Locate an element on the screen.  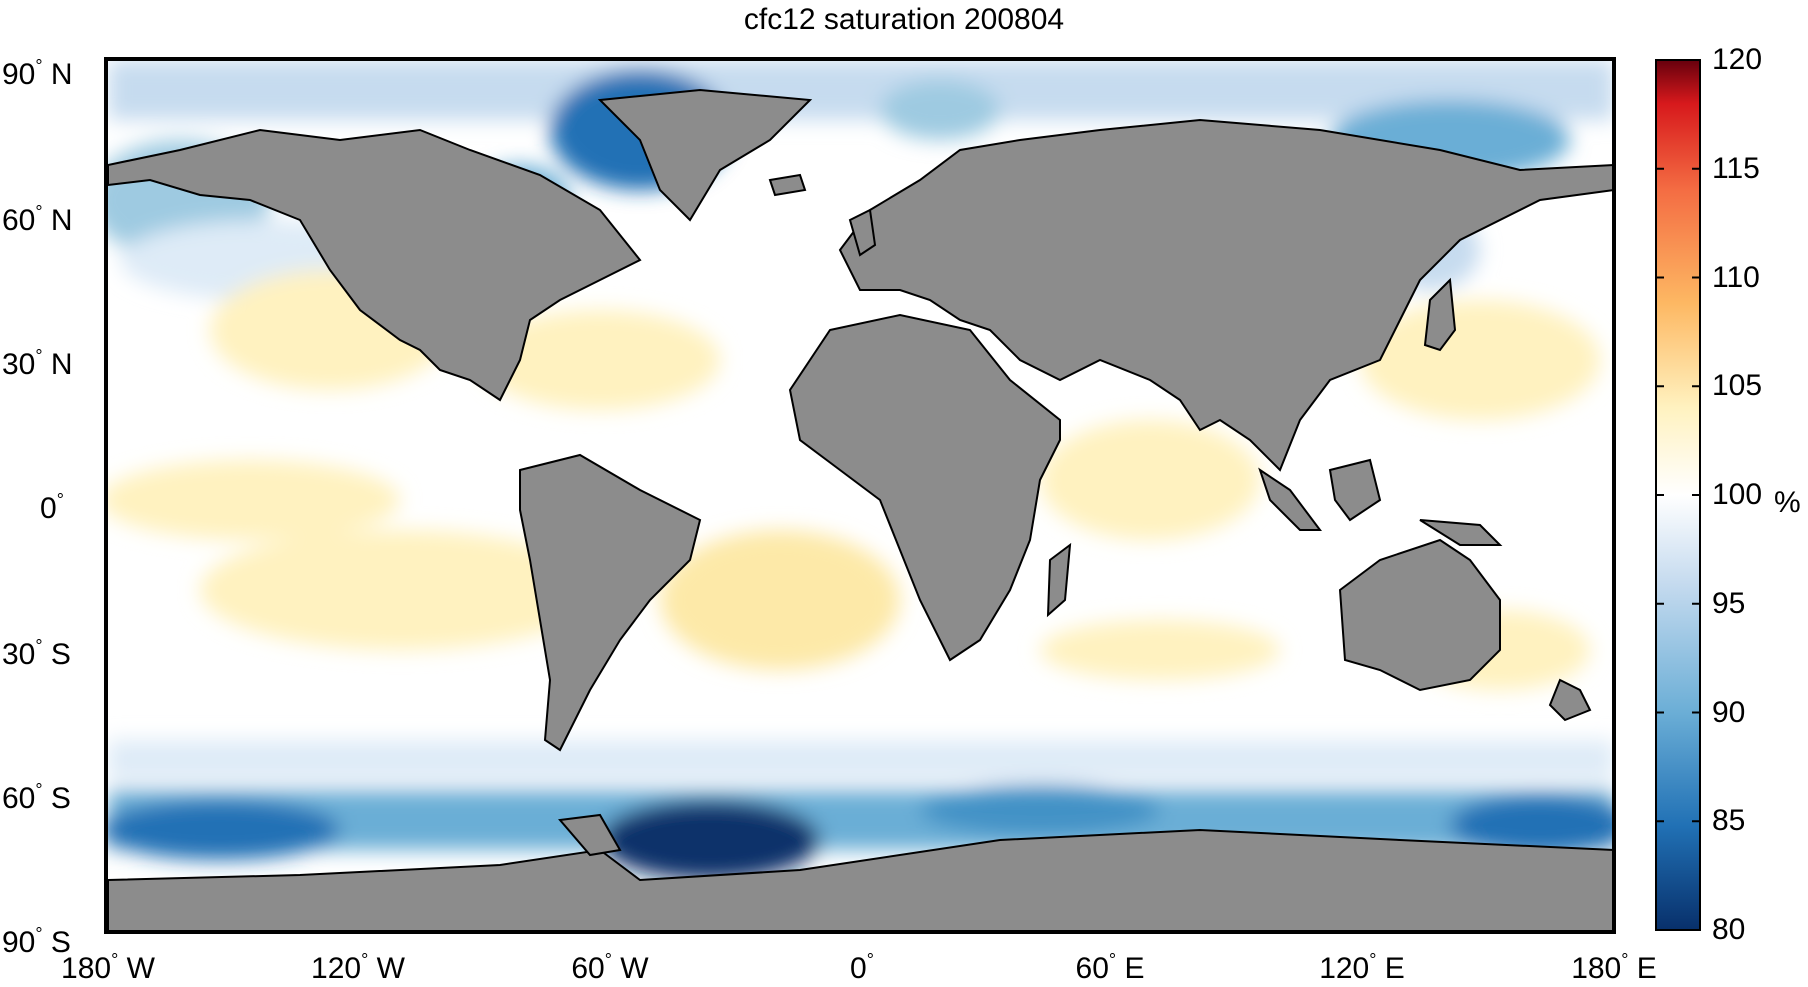
colorbar-tick-label: 110 is located at coordinates (1736, 277).